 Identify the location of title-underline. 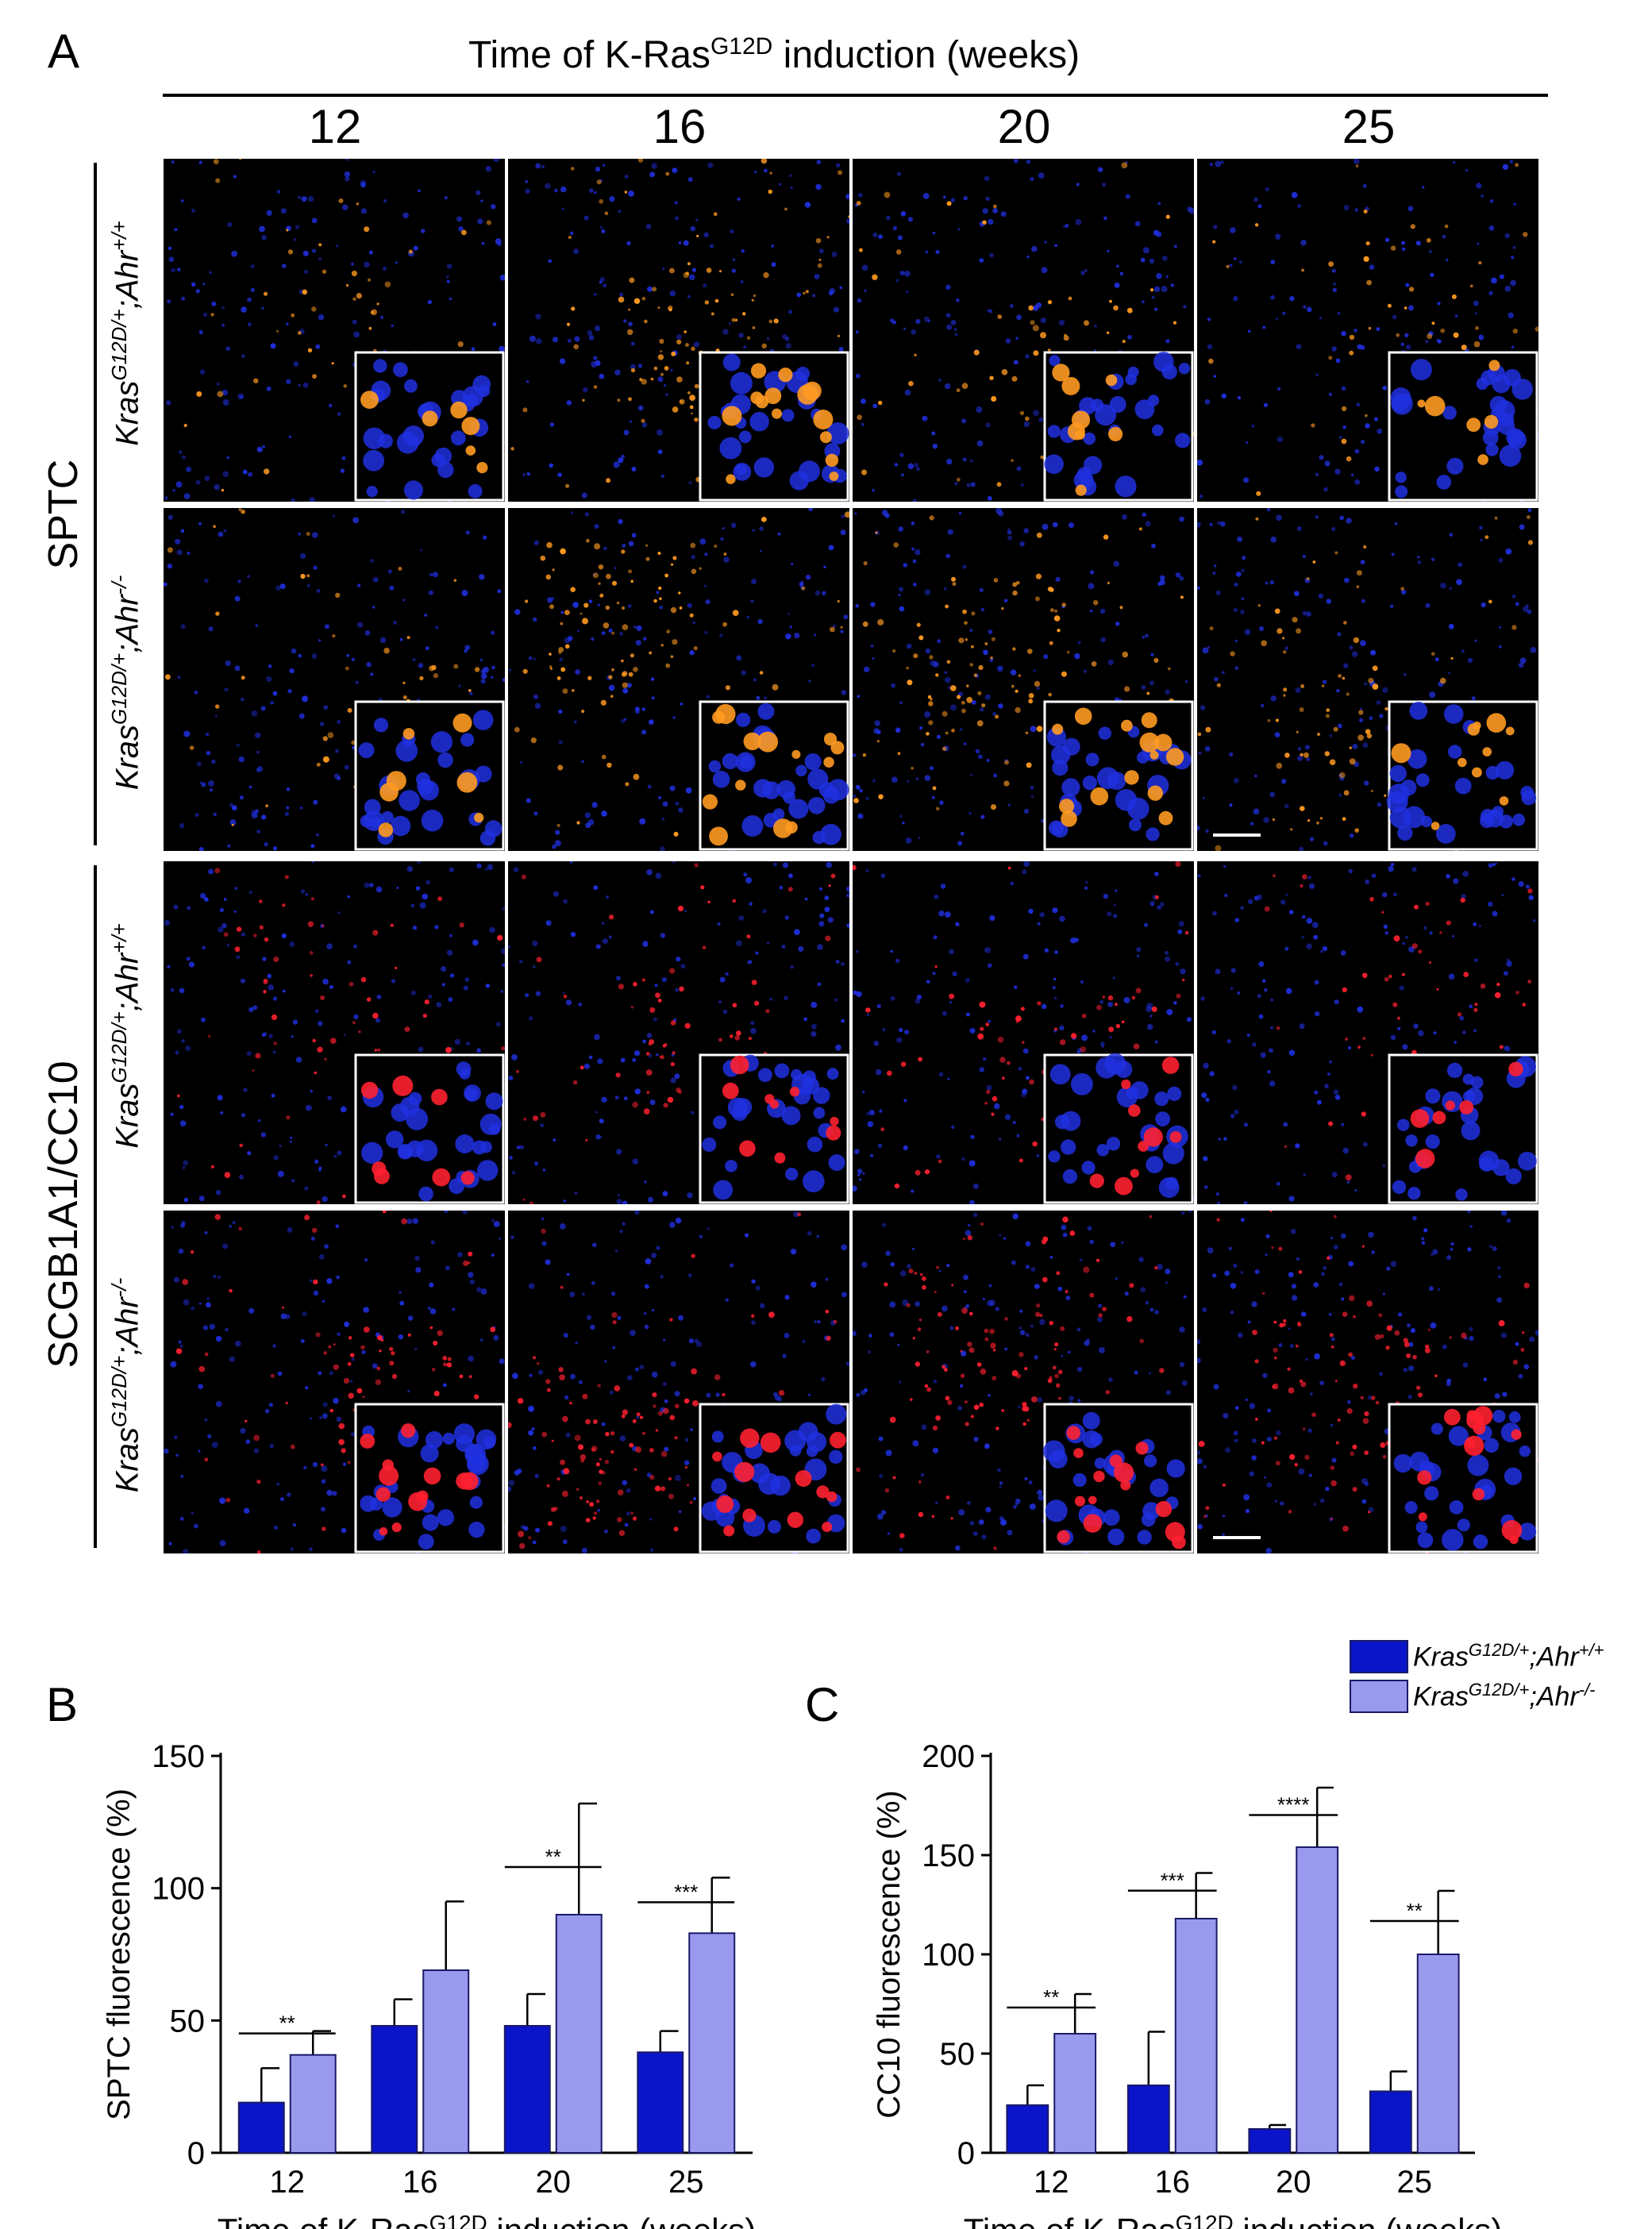
(856, 95).